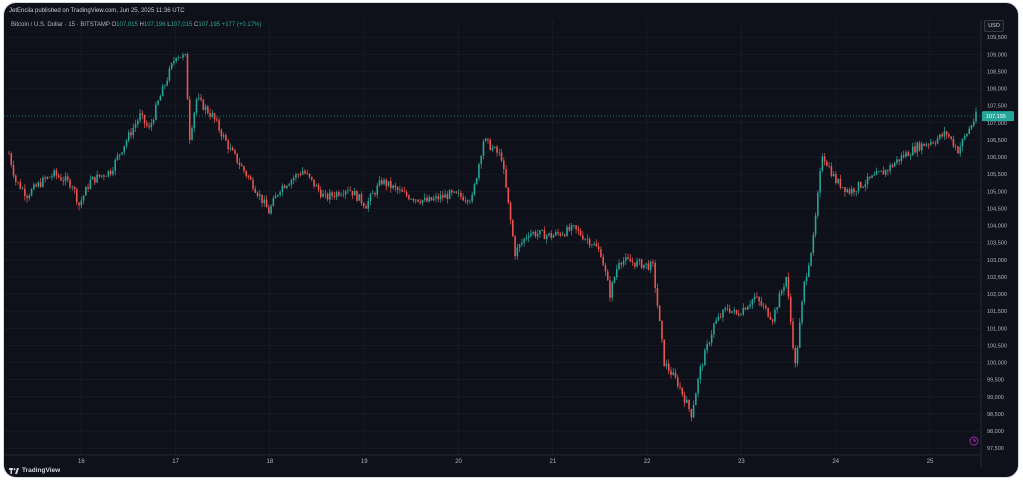 The image size is (1023, 482). What do you see at coordinates (997, 55) in the screenshot?
I see `price-tick-label: 109,000` at bounding box center [997, 55].